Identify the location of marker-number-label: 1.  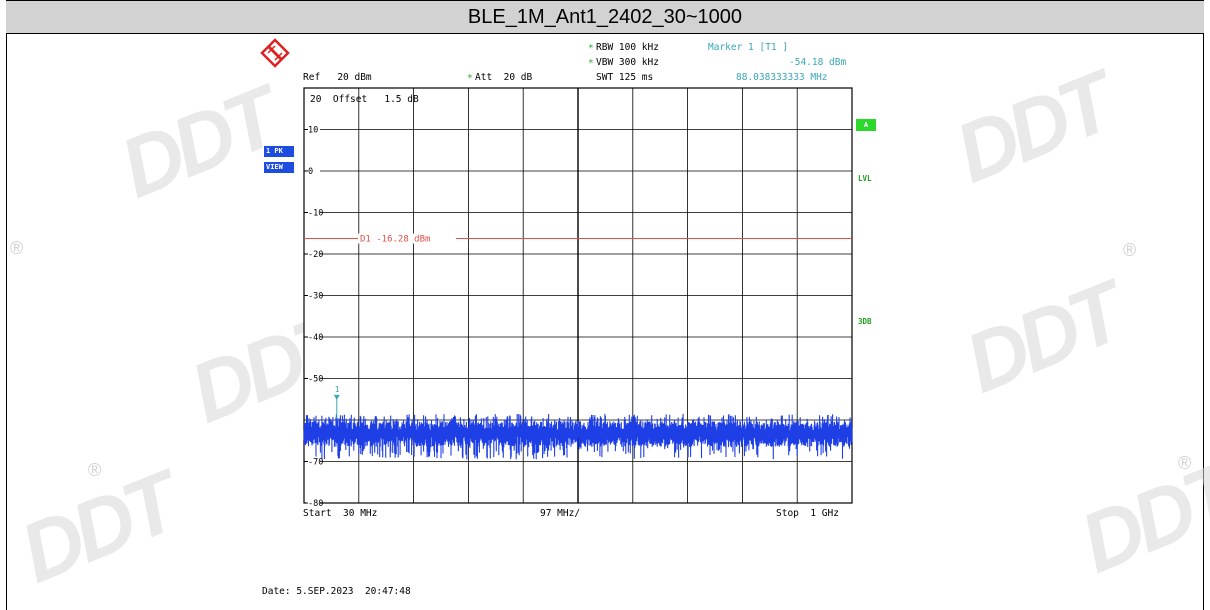
(337, 389).